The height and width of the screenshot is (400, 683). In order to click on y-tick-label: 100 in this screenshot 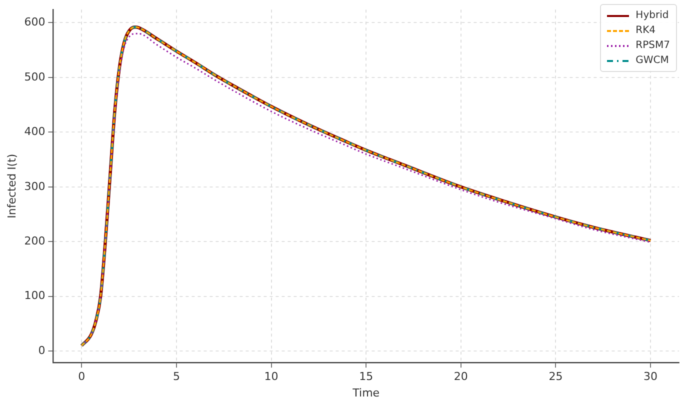, I will do `click(35, 295)`.